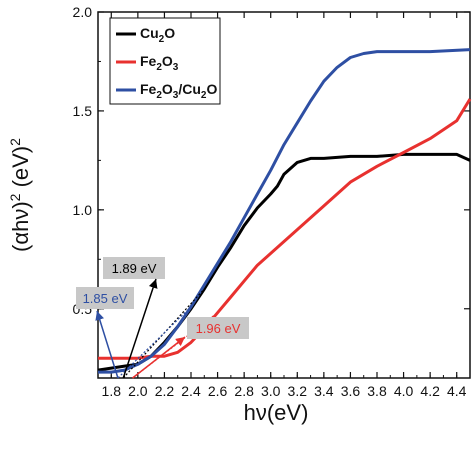 The height and width of the screenshot is (451, 474). I want to click on x-tick-label: 2.2, so click(165, 391).